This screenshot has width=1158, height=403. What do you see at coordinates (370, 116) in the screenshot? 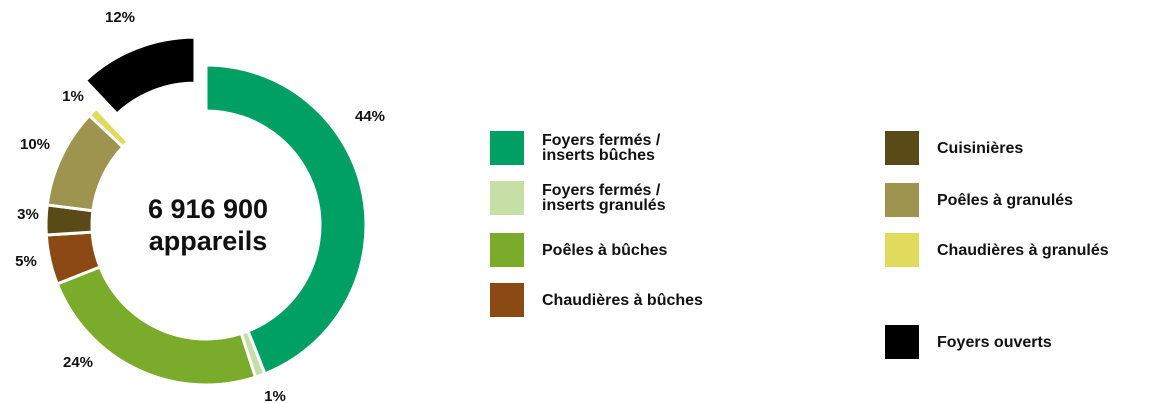
I see `value-label: 44%` at bounding box center [370, 116].